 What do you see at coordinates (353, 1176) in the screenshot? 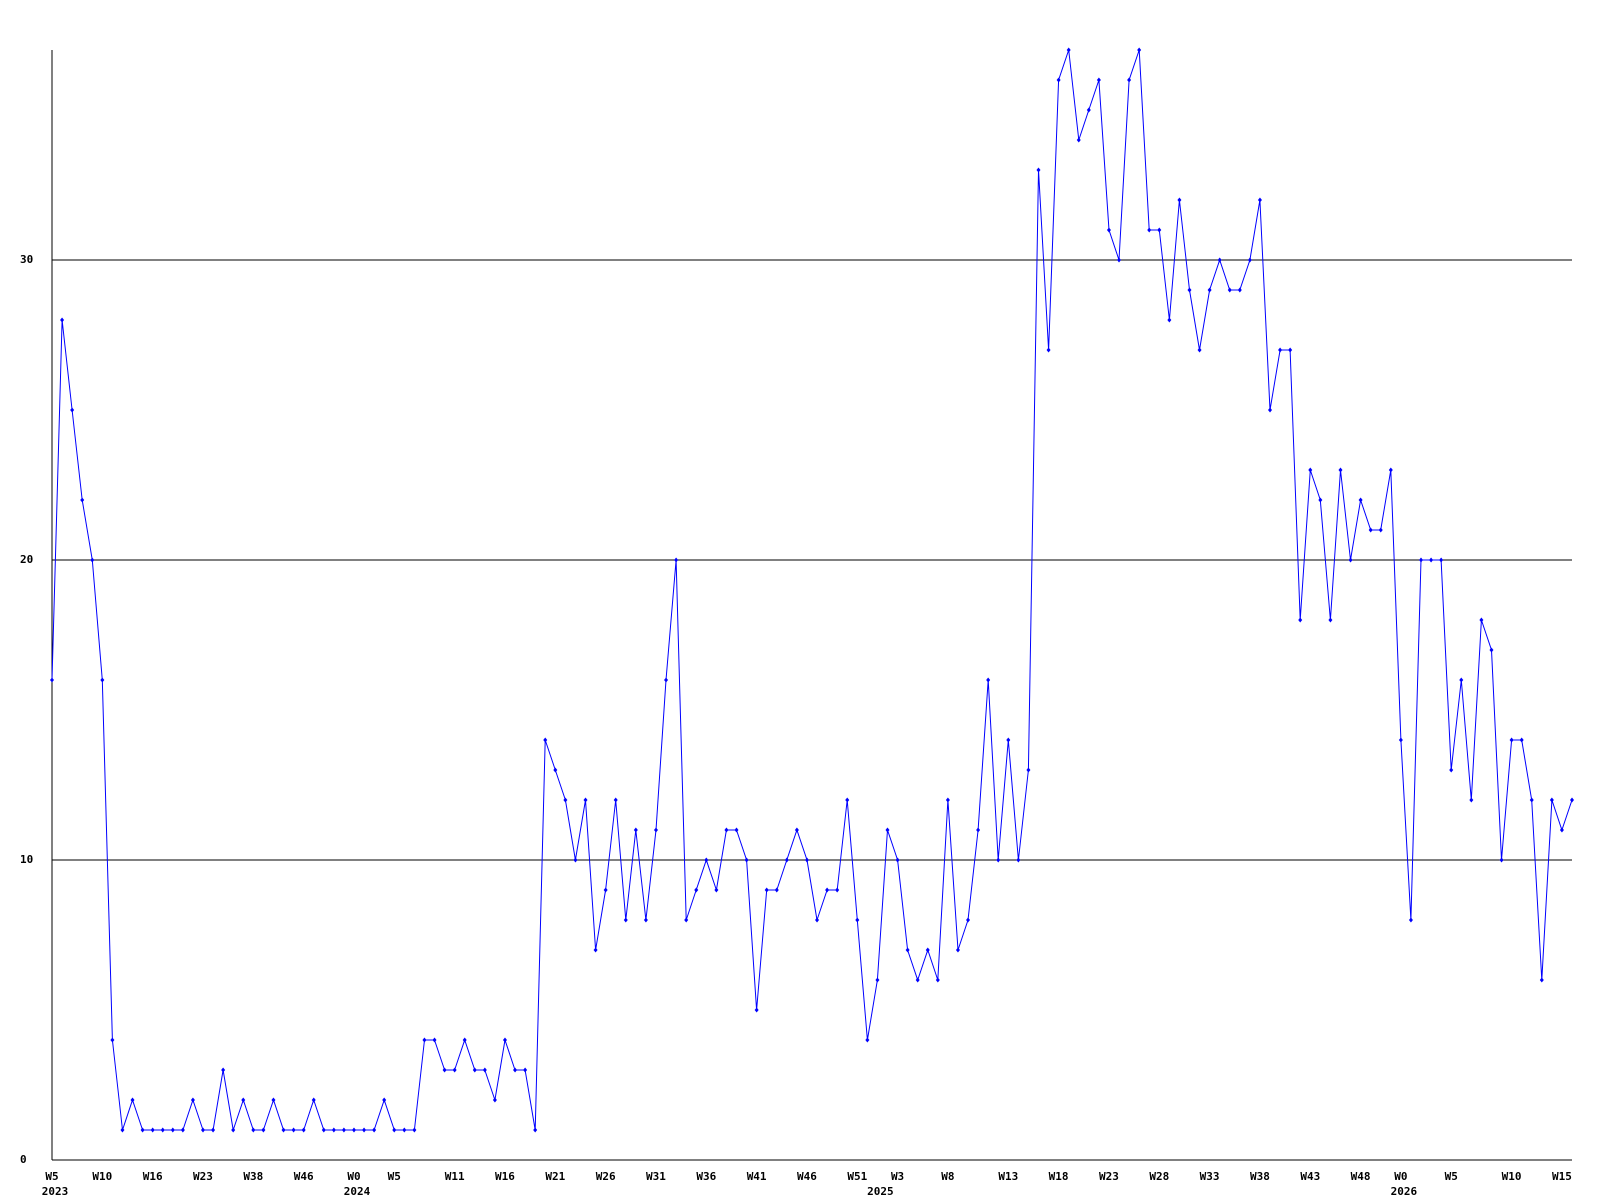
I see `x-tick-label: W0` at bounding box center [353, 1176].